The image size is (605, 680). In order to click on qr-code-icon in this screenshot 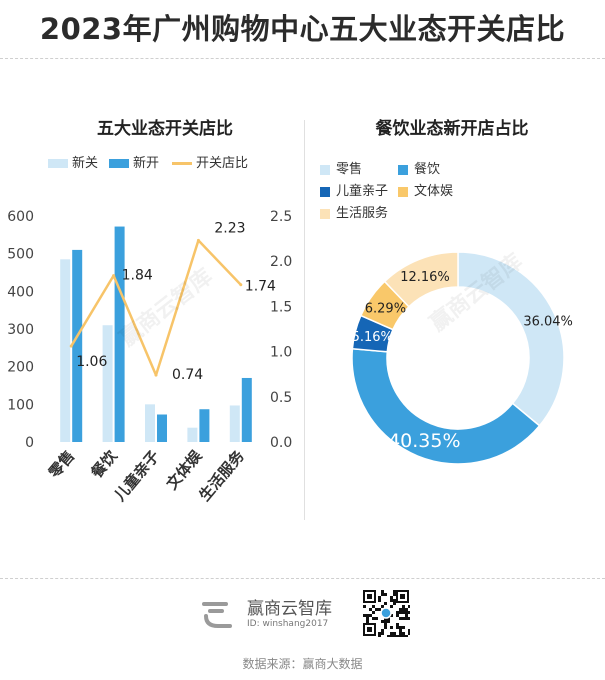, I will do `click(386, 613)`.